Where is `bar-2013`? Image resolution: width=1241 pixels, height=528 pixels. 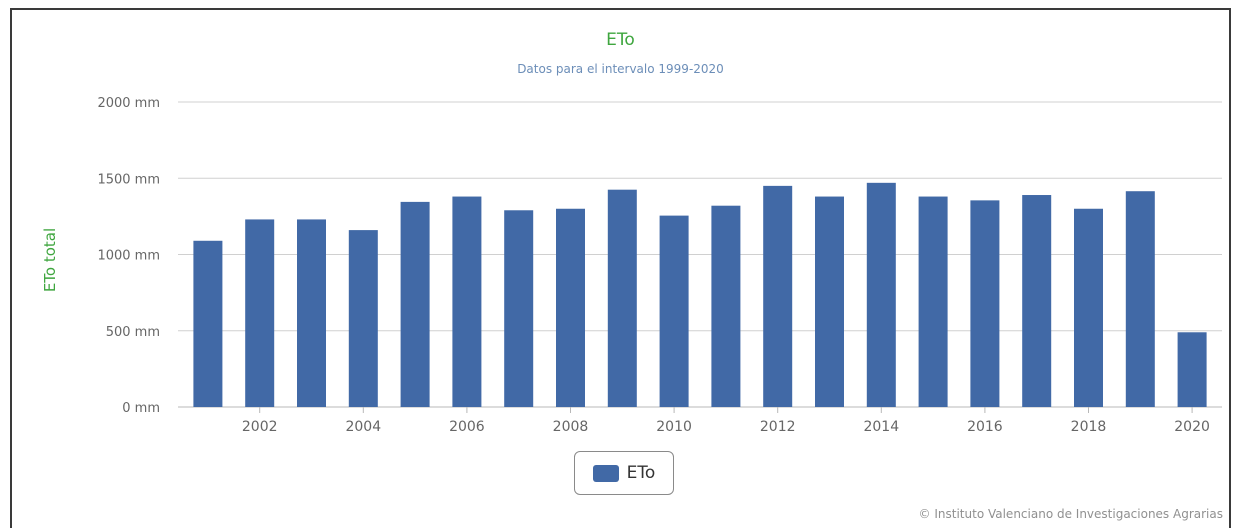
bar-2013 is located at coordinates (829, 301).